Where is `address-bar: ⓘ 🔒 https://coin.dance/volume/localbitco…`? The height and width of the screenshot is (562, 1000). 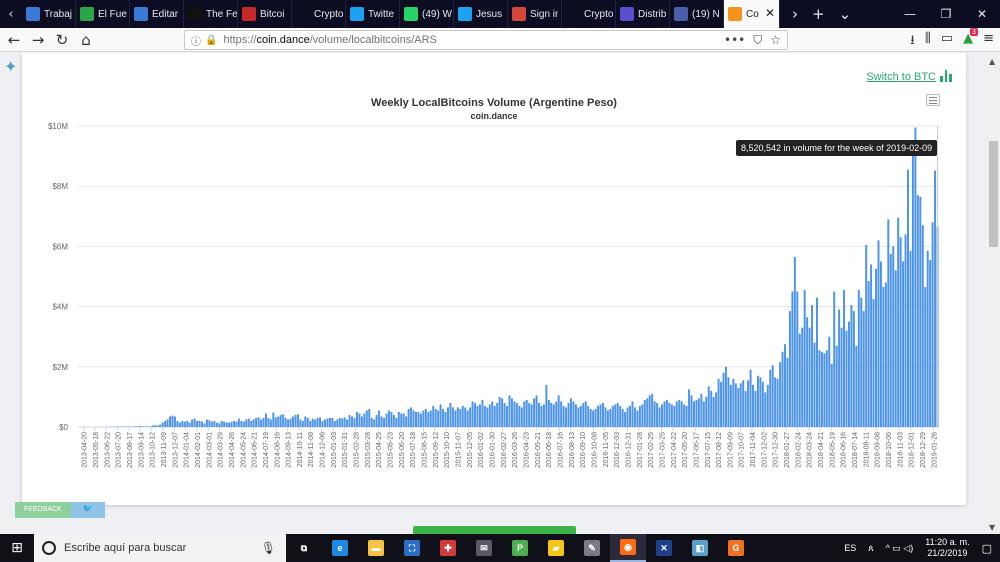
address-bar: ⓘ 🔒 https://coin.dance/volume/localbitco… is located at coordinates (486, 40).